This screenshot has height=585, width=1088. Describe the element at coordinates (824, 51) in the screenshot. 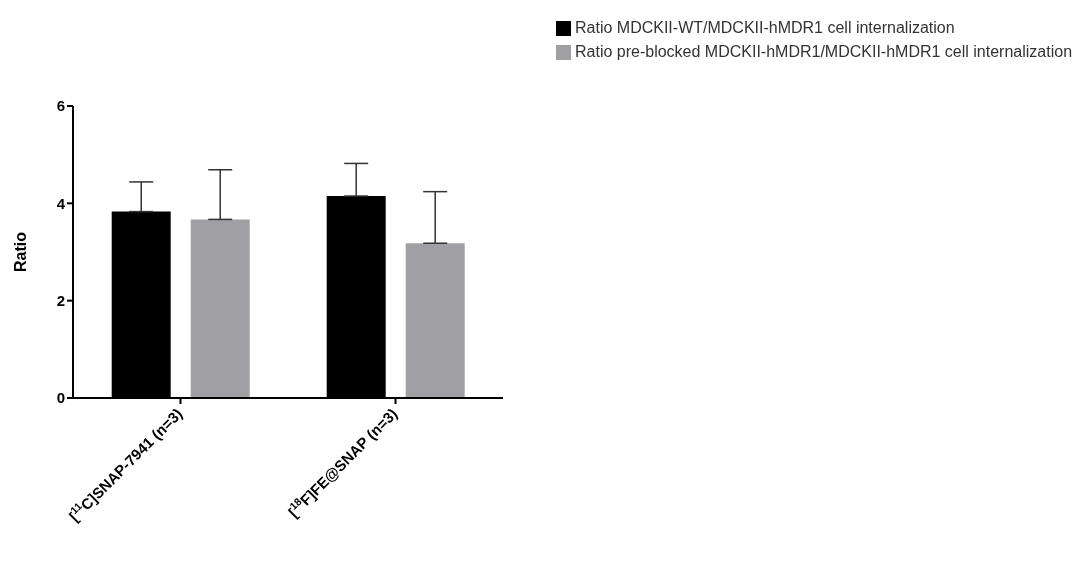

I see `legend-label: Ratio pre-blocked MDCKII-hMDR1/MDCKII-hMDR1 cell internalization` at that location.